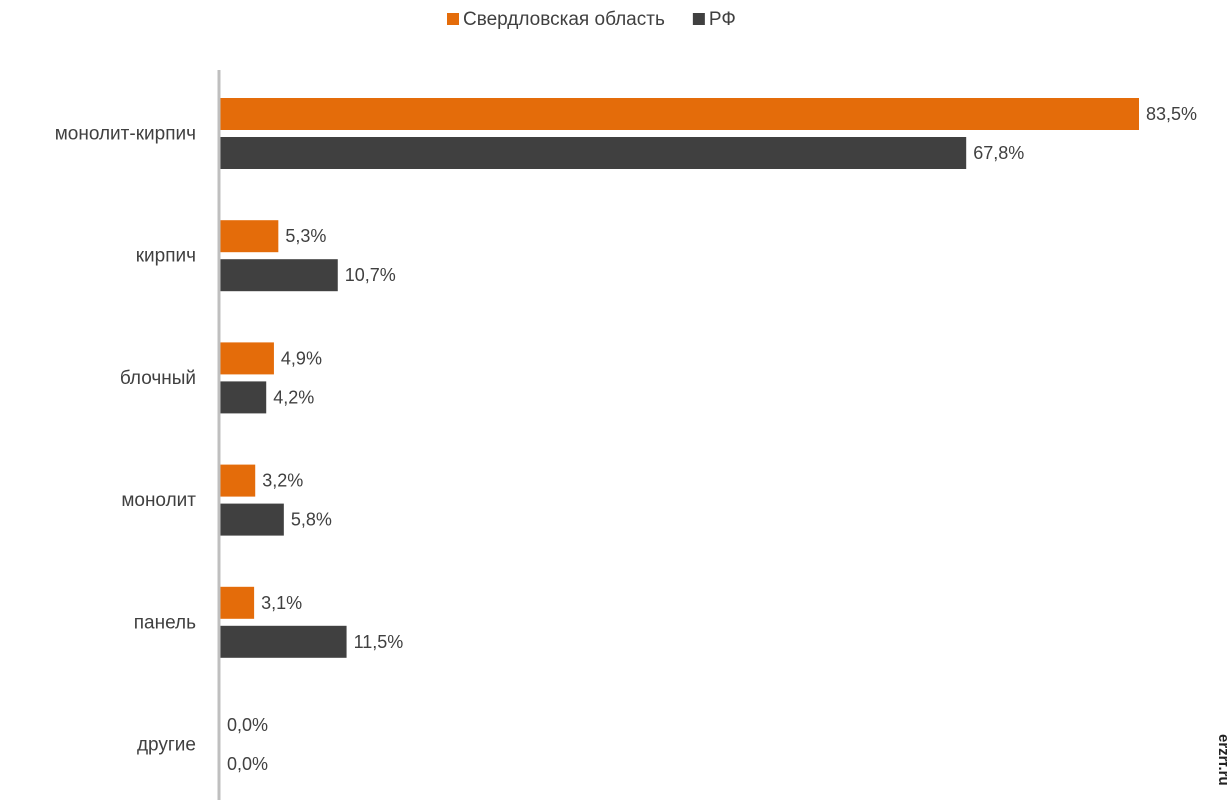 The width and height of the screenshot is (1227, 800). What do you see at coordinates (1171, 114) in the screenshot?
I see `value-label-монолит-кирпич-0: 83,5%` at bounding box center [1171, 114].